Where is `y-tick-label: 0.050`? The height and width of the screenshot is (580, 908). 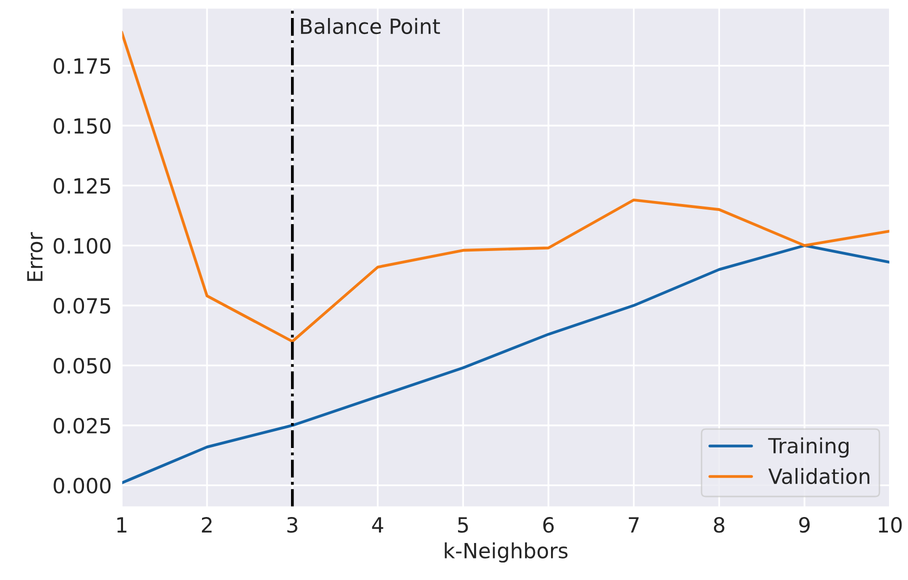 y-tick-label: 0.050 is located at coordinates (82, 366).